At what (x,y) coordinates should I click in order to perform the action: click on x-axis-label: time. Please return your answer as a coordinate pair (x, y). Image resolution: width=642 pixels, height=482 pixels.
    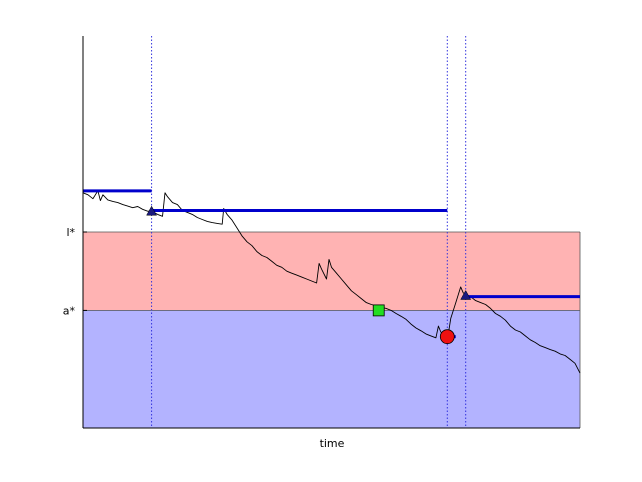
    Looking at the image, I should click on (332, 443).